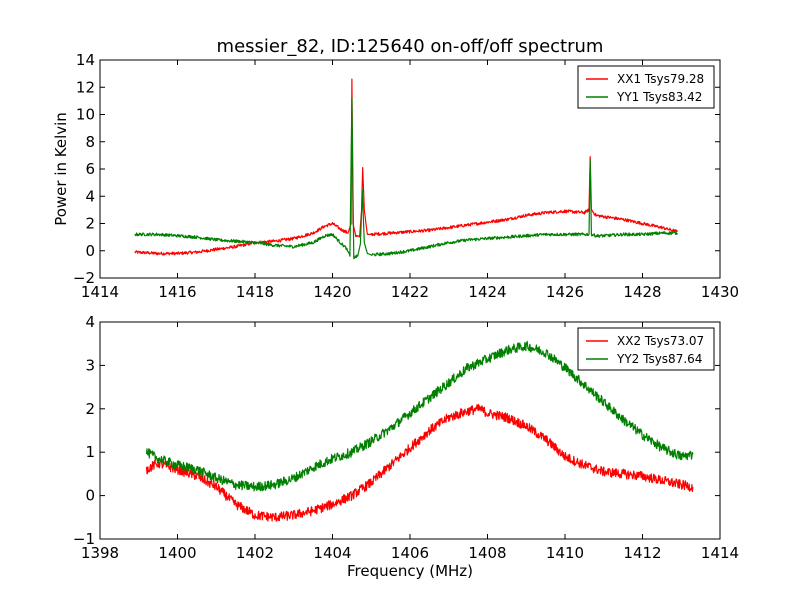 Image resolution: width=800 pixels, height=600 pixels. Describe the element at coordinates (410, 553) in the screenshot. I see `bottom-x-tick-label: 1406` at that location.